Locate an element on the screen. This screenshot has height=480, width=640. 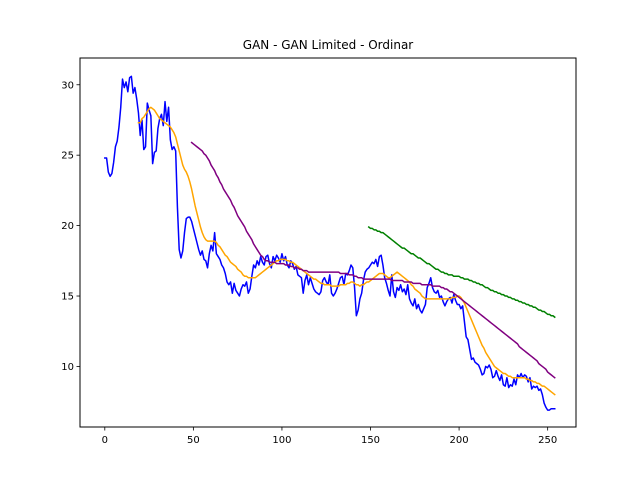
x-tick-label: 100 is located at coordinates (281, 440).